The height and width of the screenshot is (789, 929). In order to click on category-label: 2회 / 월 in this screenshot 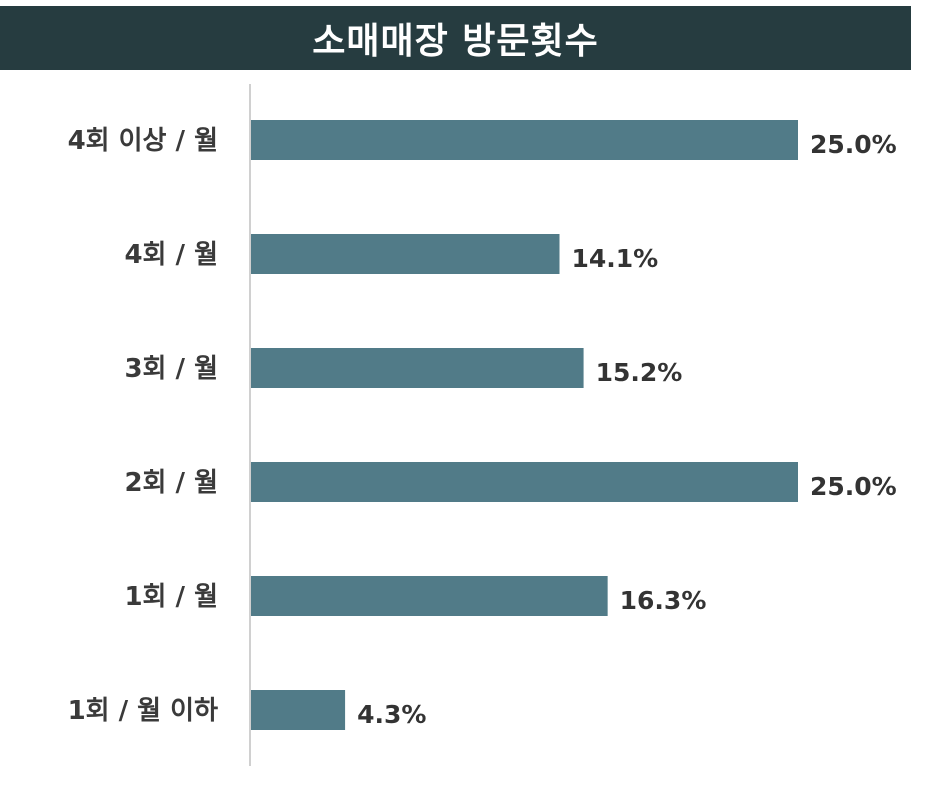, I will do `click(171, 483)`.